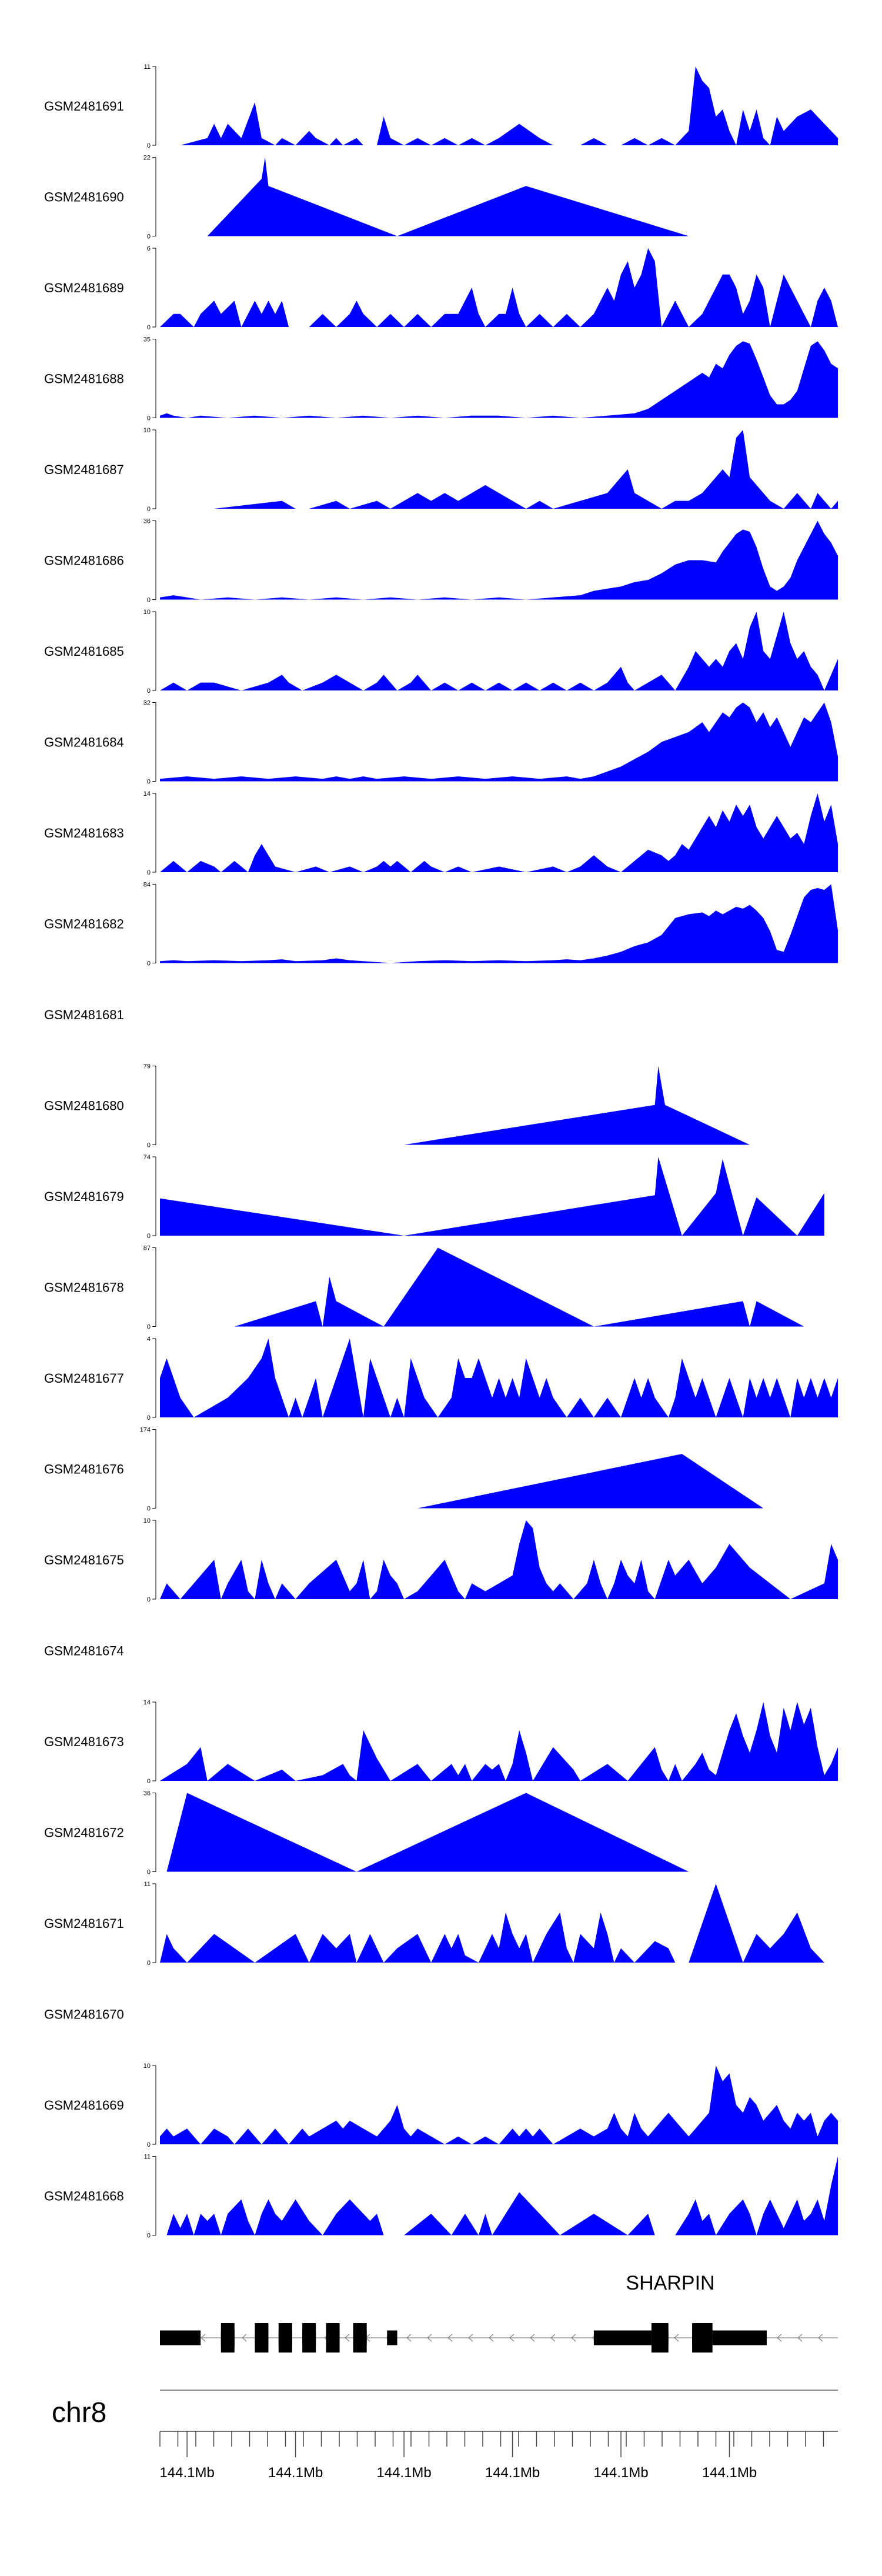 The width and height of the screenshot is (882, 2576). I want to click on track-label: GSM2481673, so click(84, 1741).